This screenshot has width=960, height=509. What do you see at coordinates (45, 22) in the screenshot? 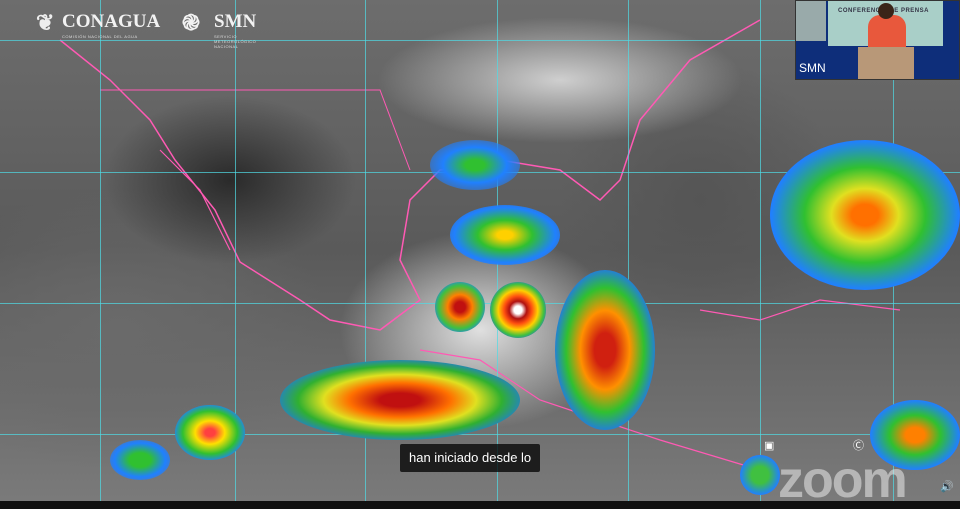
I see `conagua-emblem-icon: ❦` at bounding box center [45, 22].